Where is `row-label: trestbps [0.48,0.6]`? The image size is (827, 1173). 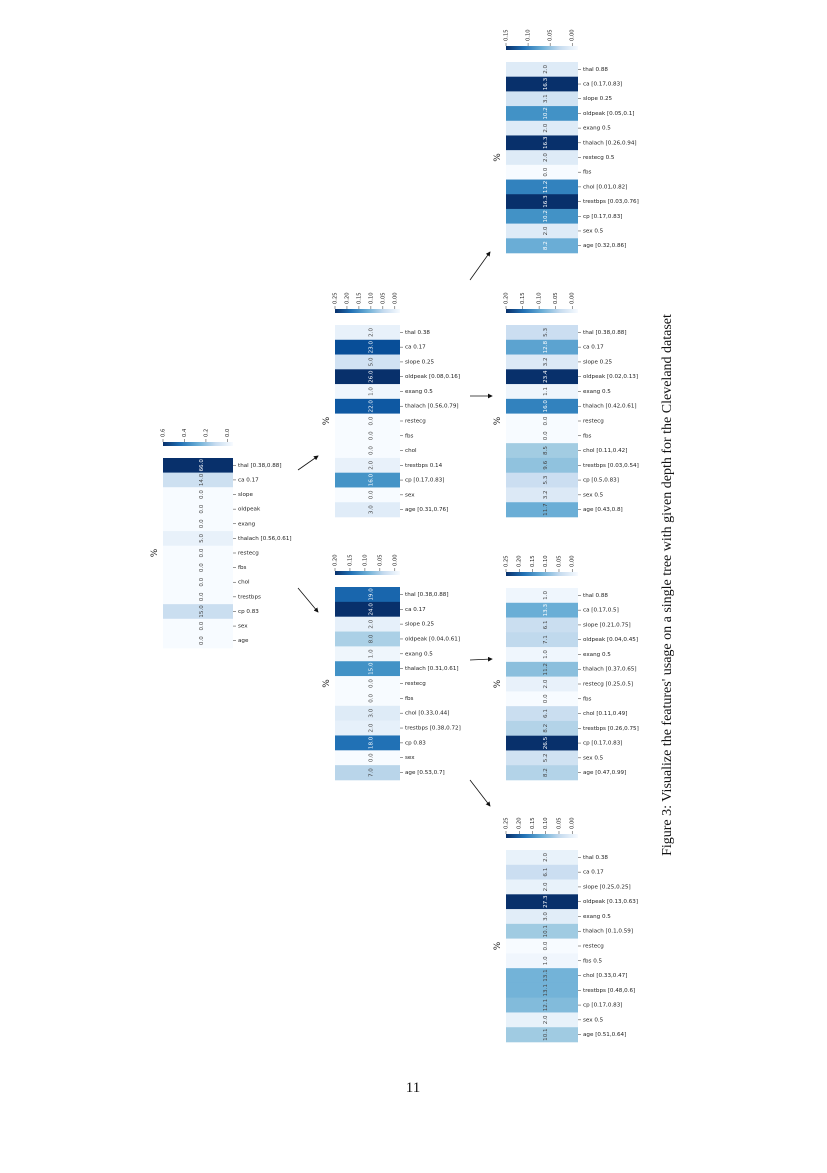 row-label: trestbps [0.48,0.6] is located at coordinates (609, 991).